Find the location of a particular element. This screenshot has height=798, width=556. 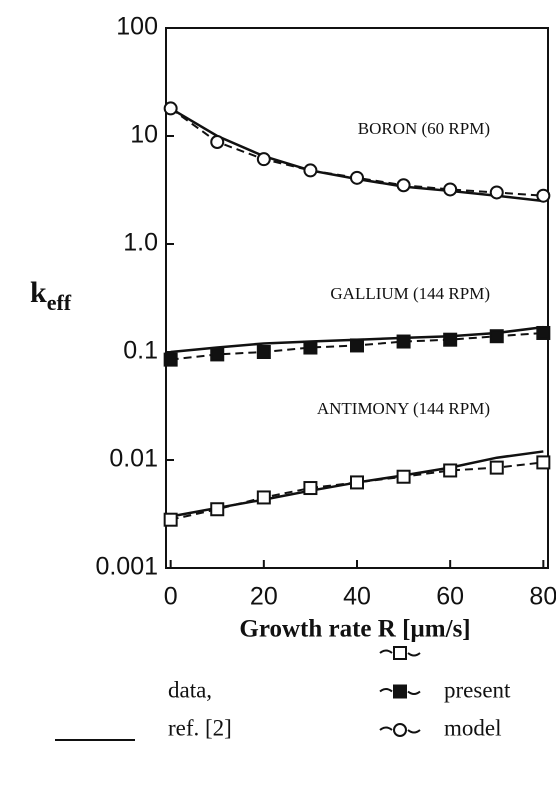

y-tick-label: 10 is located at coordinates (144, 135).